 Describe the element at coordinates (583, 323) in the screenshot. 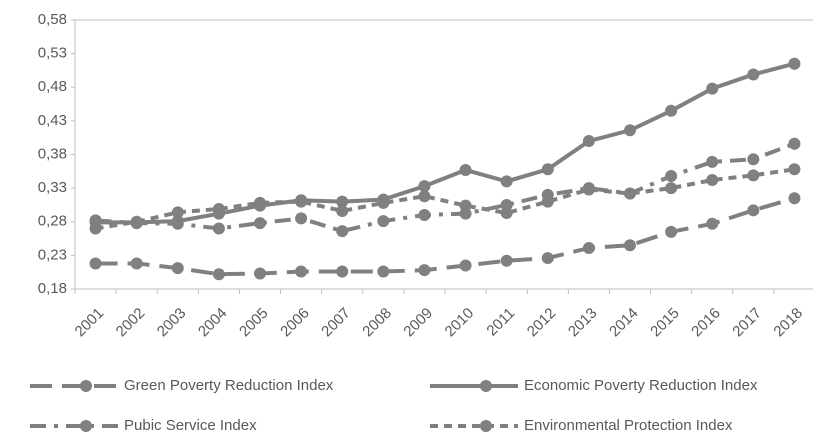

I see `x-tick-label: 2013` at that location.